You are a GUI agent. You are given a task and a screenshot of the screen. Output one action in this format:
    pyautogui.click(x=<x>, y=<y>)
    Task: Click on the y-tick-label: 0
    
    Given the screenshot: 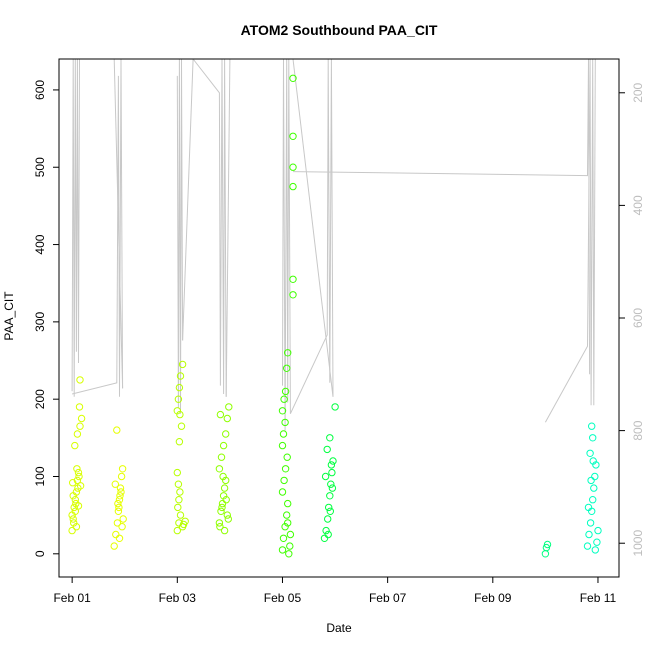 What is the action you would take?
    pyautogui.click(x=40, y=553)
    